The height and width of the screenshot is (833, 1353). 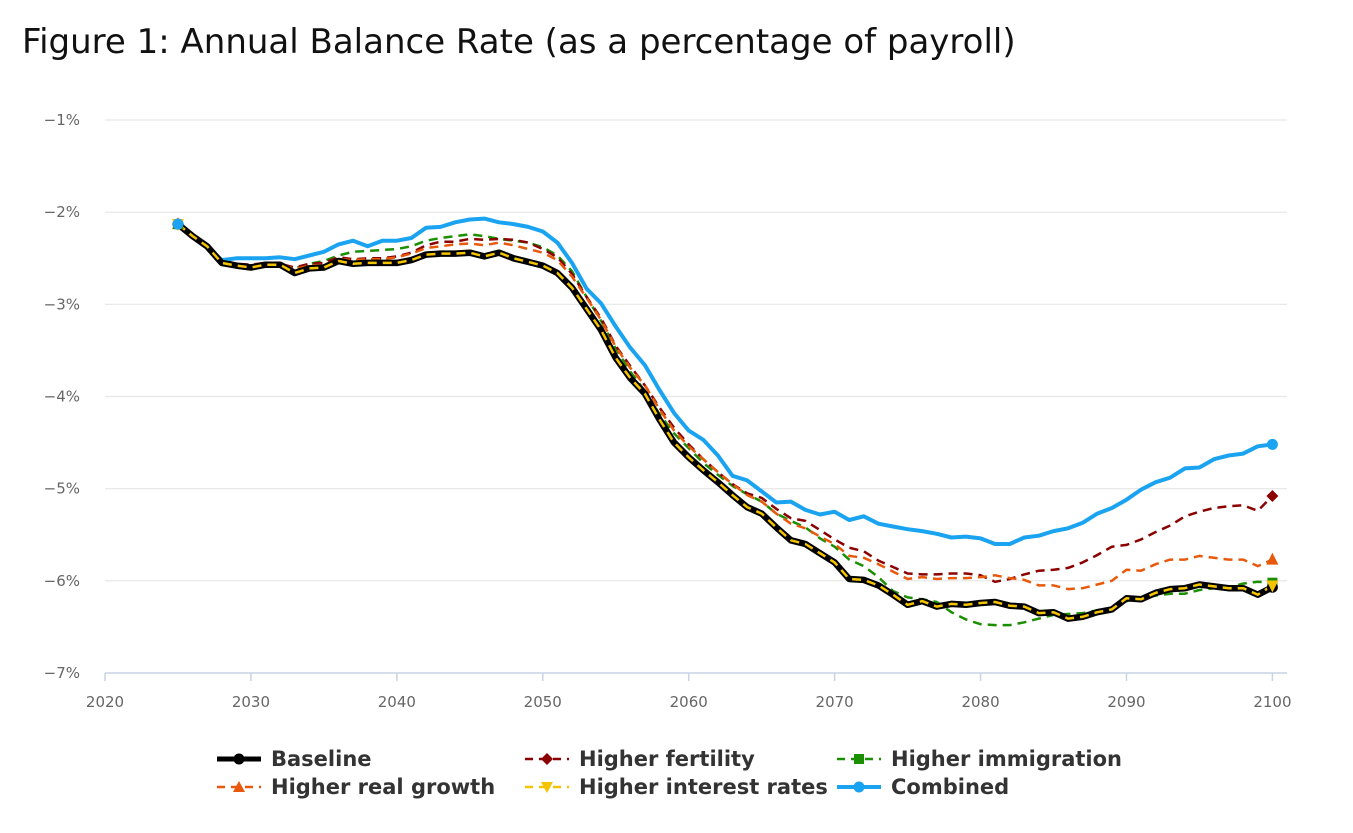 I want to click on x-tick-label: 2050, so click(x=543, y=702).